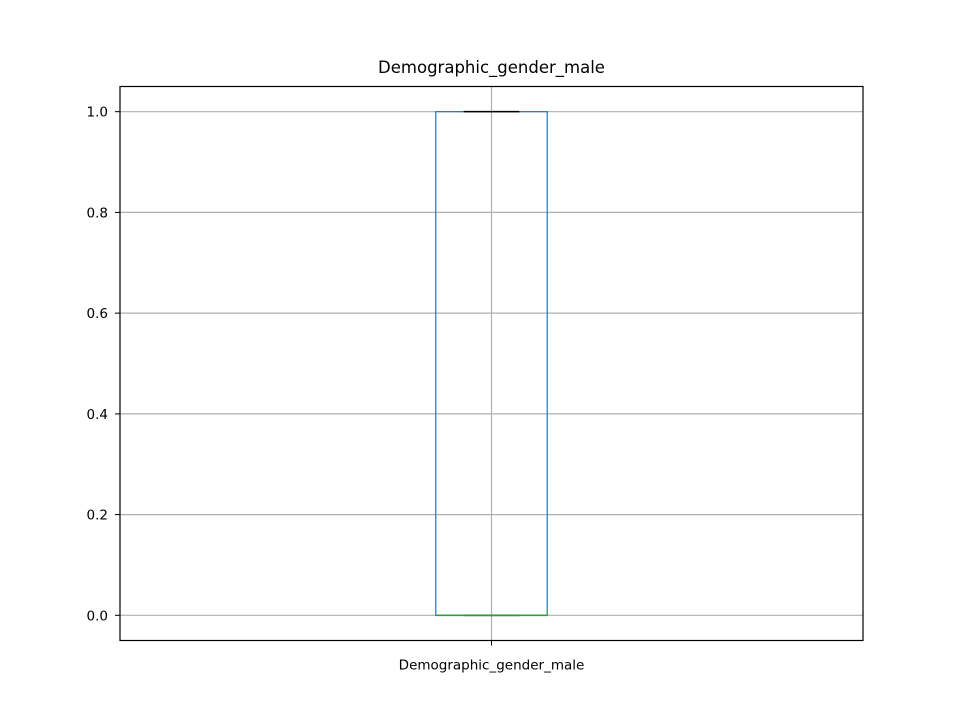 This screenshot has width=960, height=720. Describe the element at coordinates (97, 415) in the screenshot. I see `y-tick-label: 0.4` at that location.